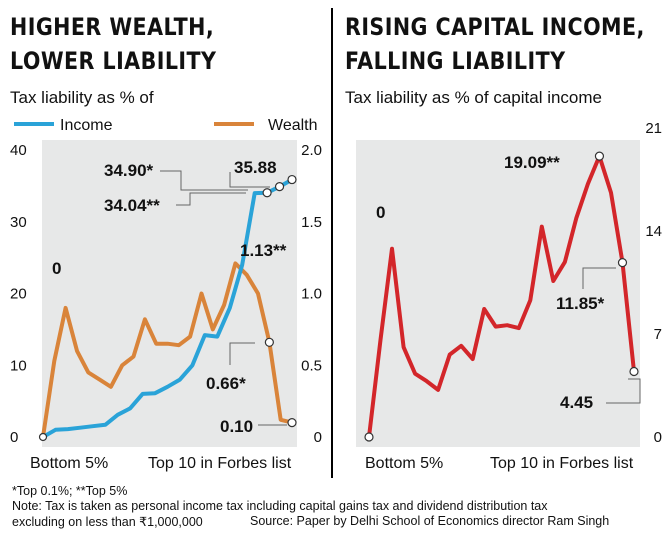  I want to click on left-y2-tick-label: 1.0, so click(311, 294).